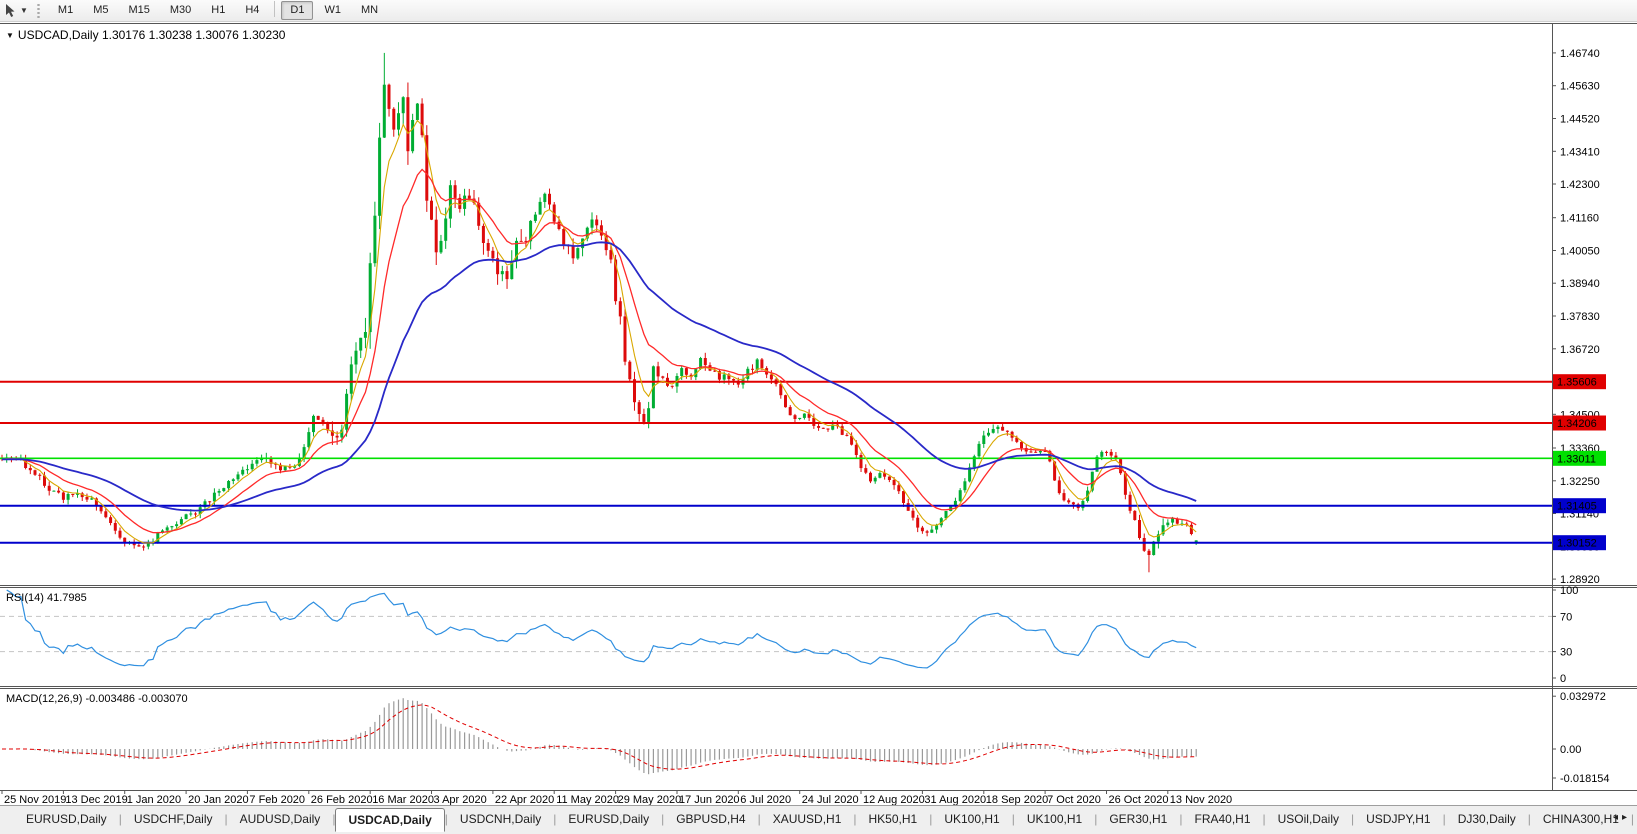 This screenshot has width=1637, height=834. What do you see at coordinates (765, 799) in the screenshot?
I see `svg-text: 6 Jul 2020` at bounding box center [765, 799].